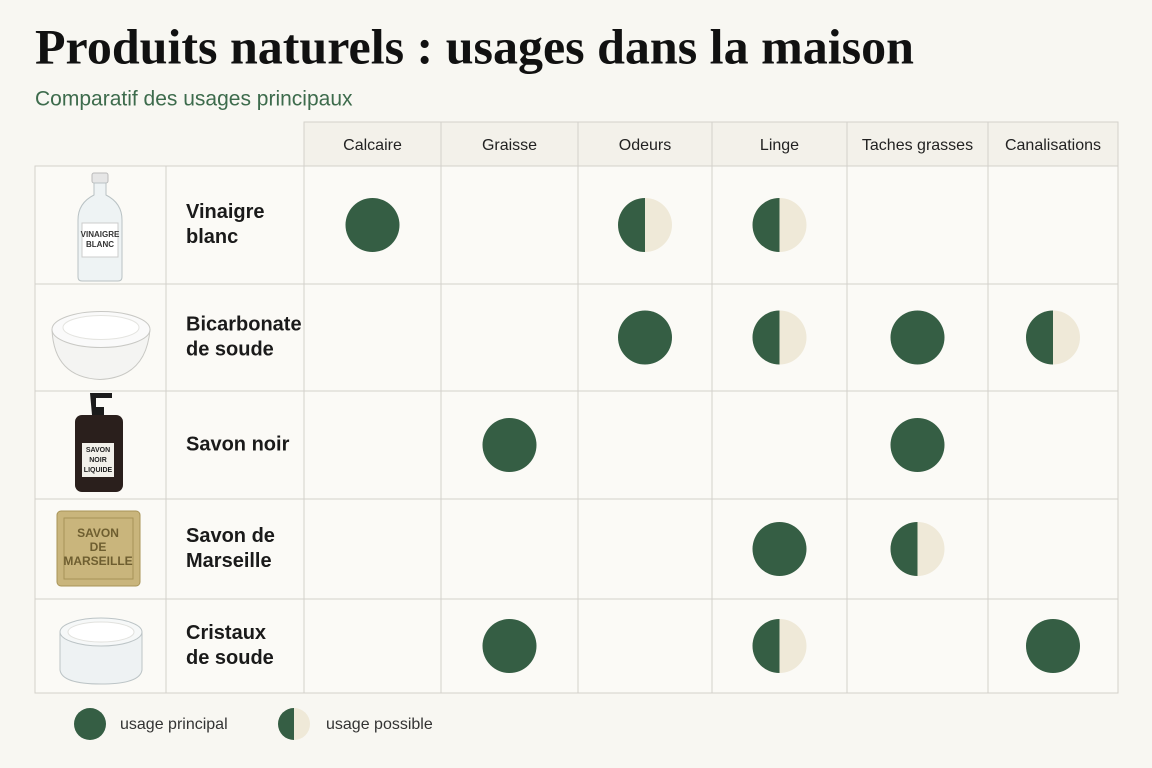 The image size is (1152, 768). What do you see at coordinates (238, 444) in the screenshot?
I see `product-name: Savon noir` at bounding box center [238, 444].